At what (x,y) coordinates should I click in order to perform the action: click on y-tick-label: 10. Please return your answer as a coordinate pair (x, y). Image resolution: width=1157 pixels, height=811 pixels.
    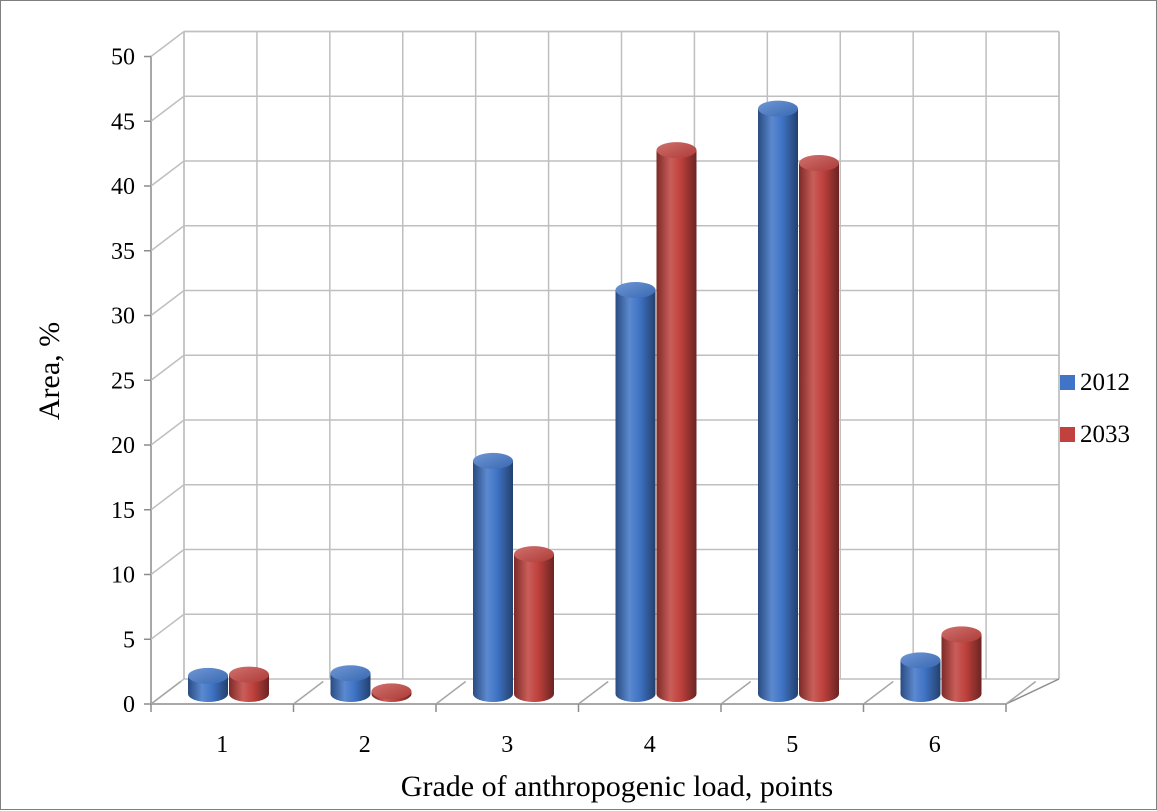
    Looking at the image, I should click on (123, 576).